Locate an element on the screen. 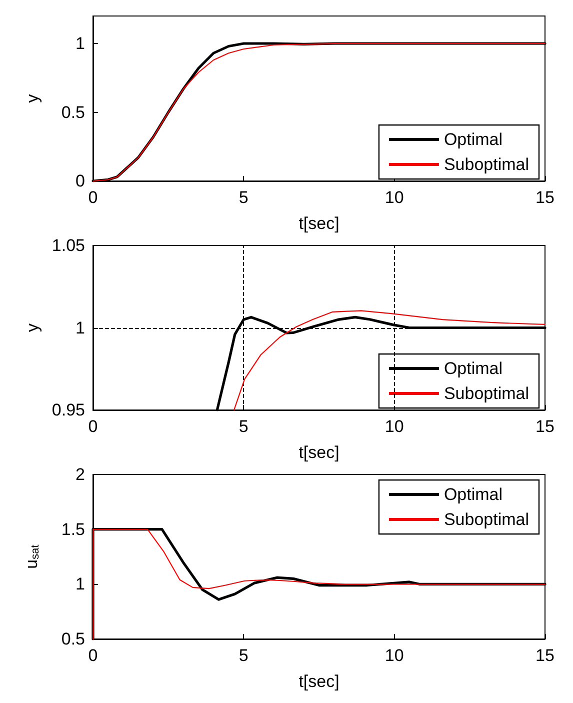 This screenshot has width=573, height=703. y-tick-label: 1.05 is located at coordinates (68, 245).